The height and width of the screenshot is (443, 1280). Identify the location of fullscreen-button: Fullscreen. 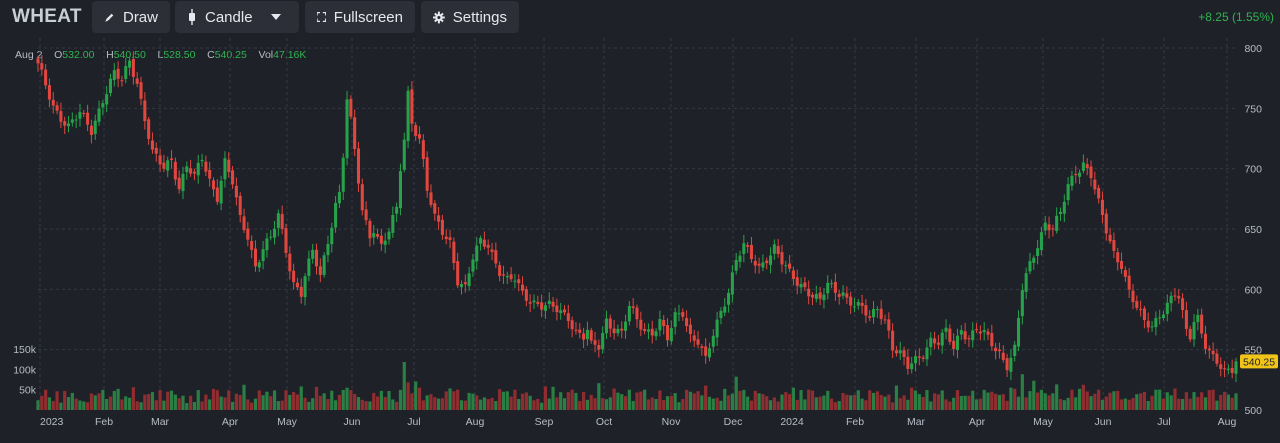
(360, 17).